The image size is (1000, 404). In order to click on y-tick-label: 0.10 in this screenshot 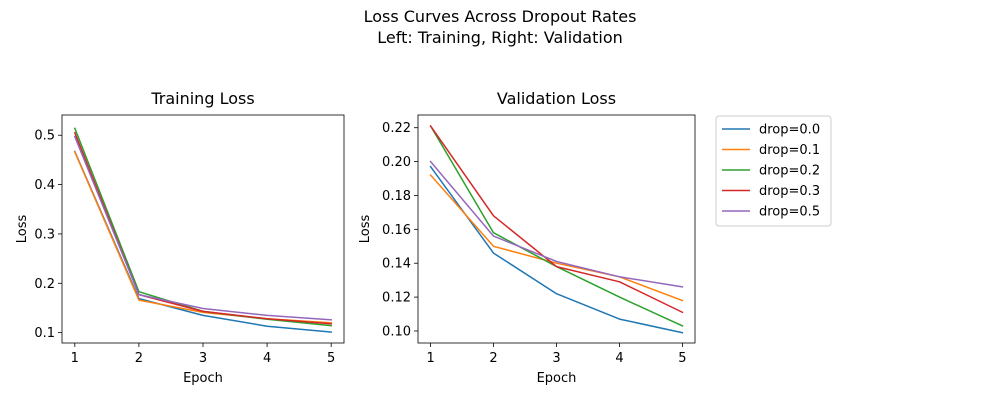, I will do `click(396, 331)`.